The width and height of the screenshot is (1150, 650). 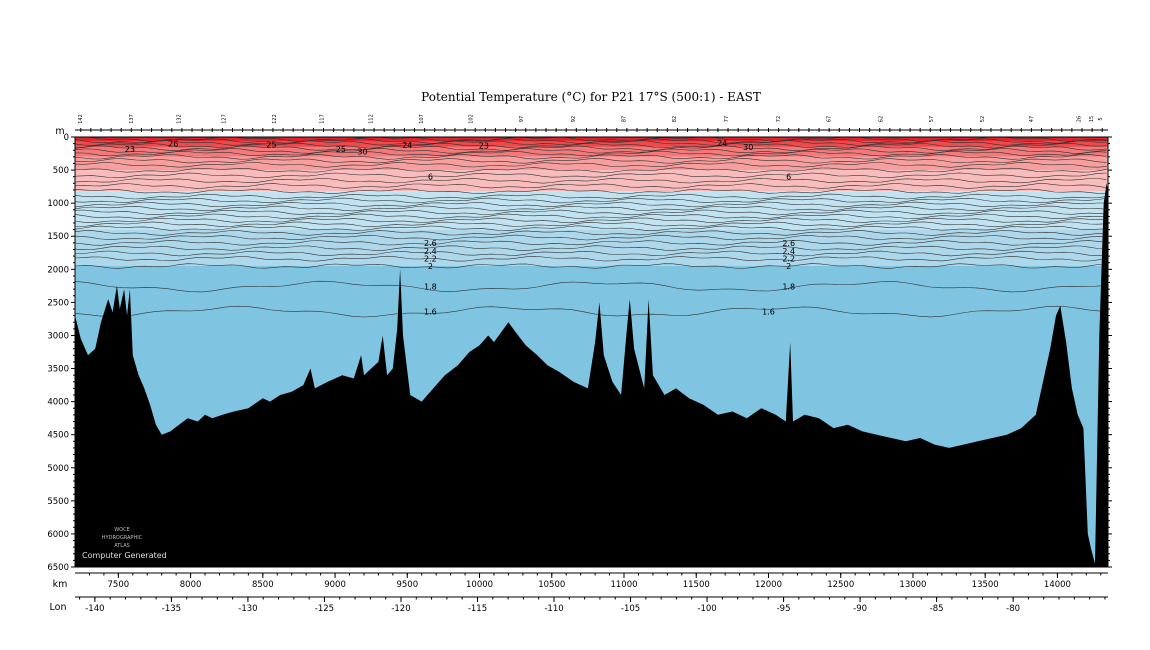 I want to click on lon-tick-label: -125, so click(x=324, y=609).